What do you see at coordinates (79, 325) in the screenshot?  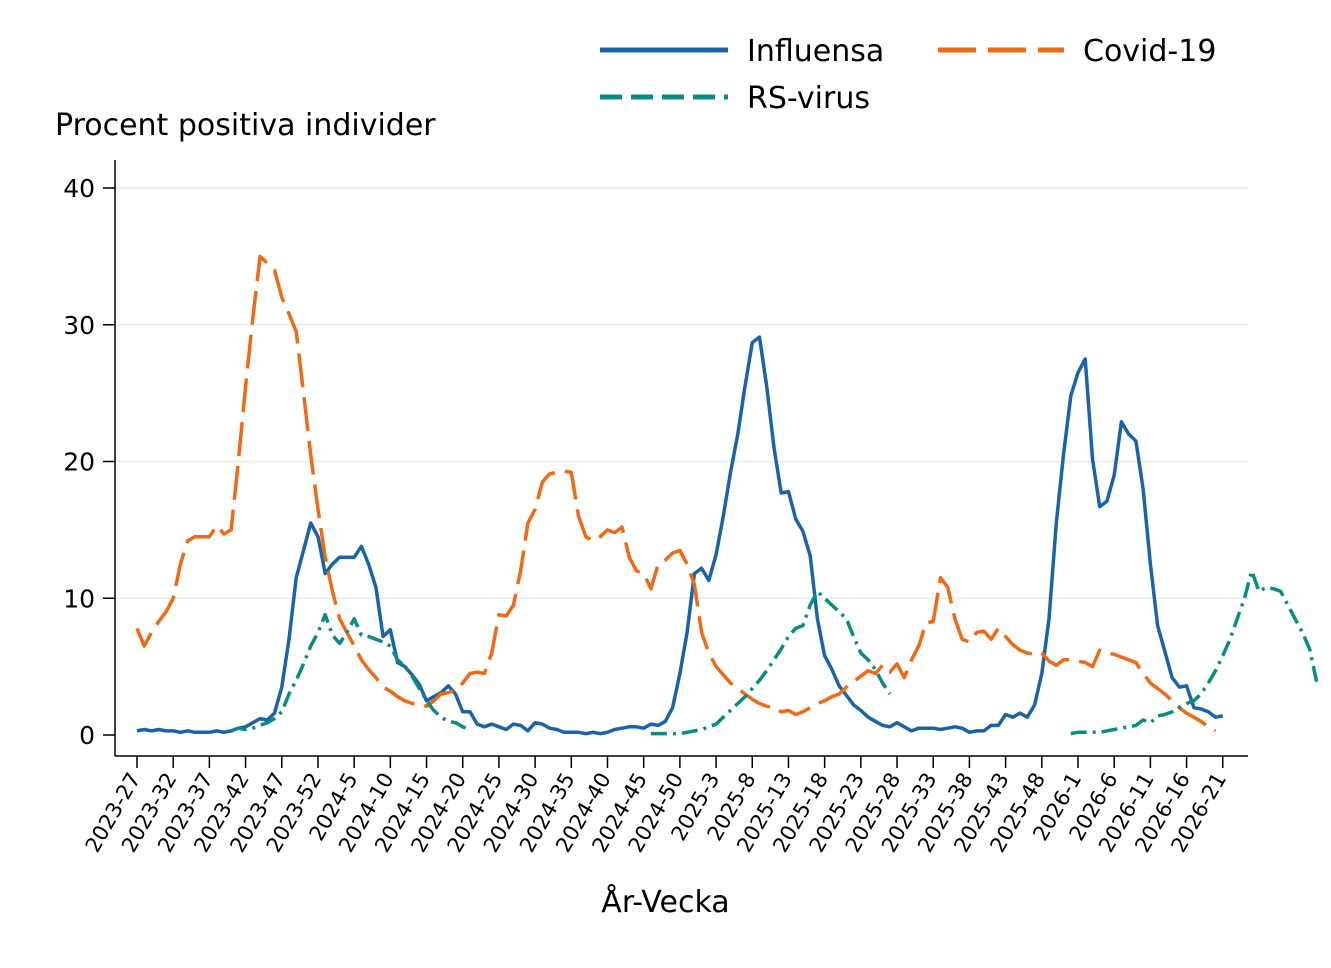 I see `y-tick-label: 30` at bounding box center [79, 325].